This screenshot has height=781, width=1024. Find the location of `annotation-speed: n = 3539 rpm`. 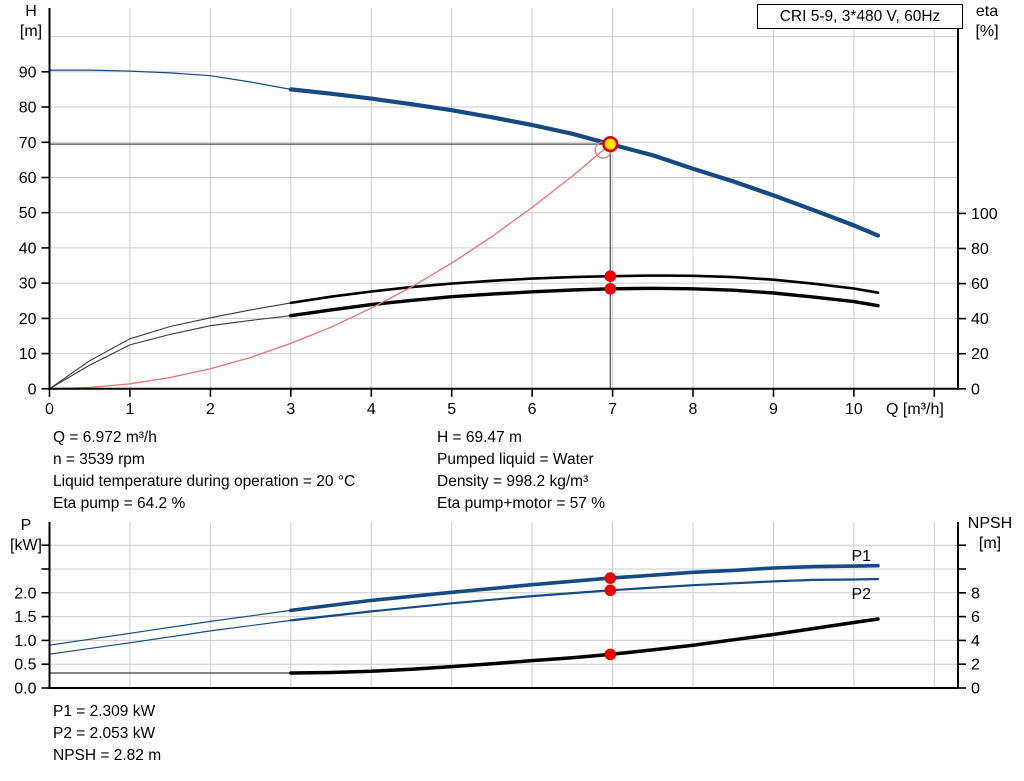

annotation-speed: n = 3539 rpm is located at coordinates (99, 459).